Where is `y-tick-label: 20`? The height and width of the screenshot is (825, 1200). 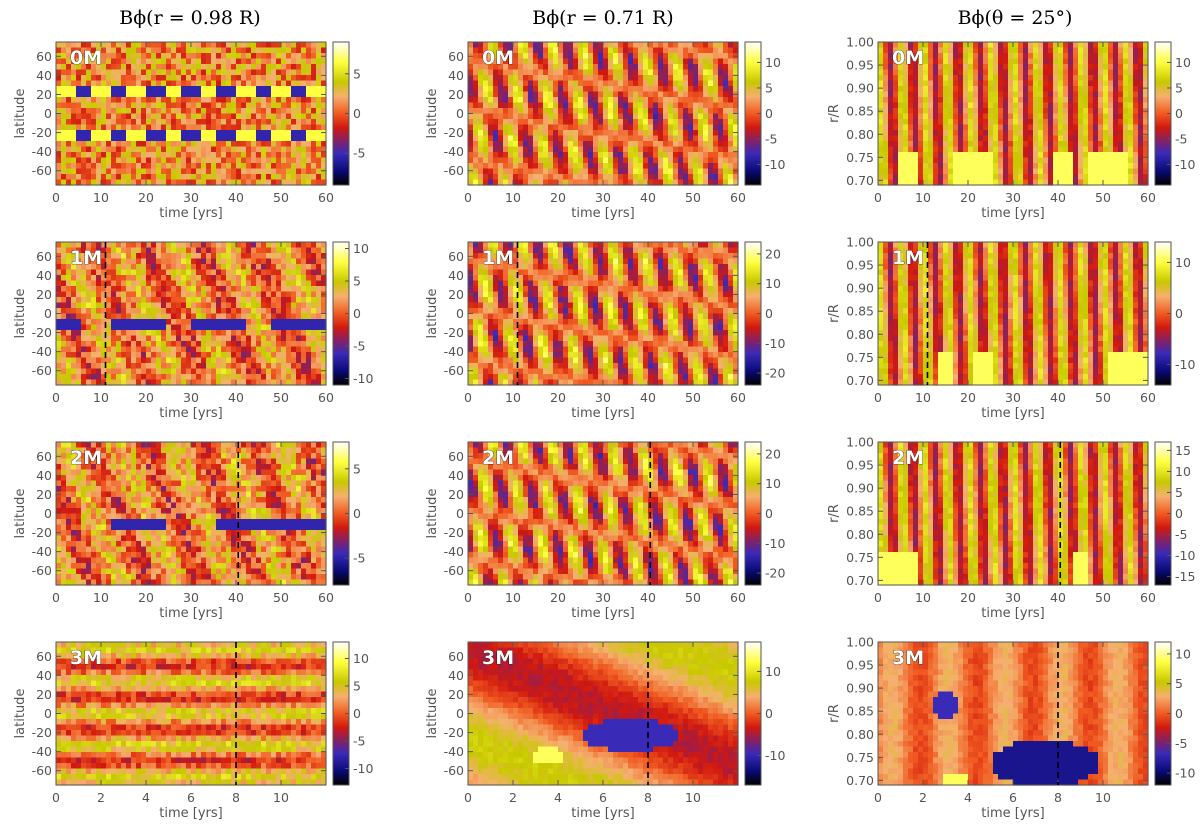
y-tick-label: 20 is located at coordinates (44, 94).